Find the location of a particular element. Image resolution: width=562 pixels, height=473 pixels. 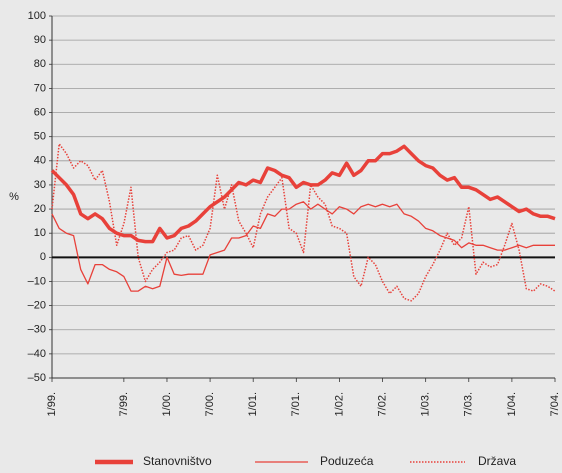

y-tick-label: 20 is located at coordinates (40, 209).